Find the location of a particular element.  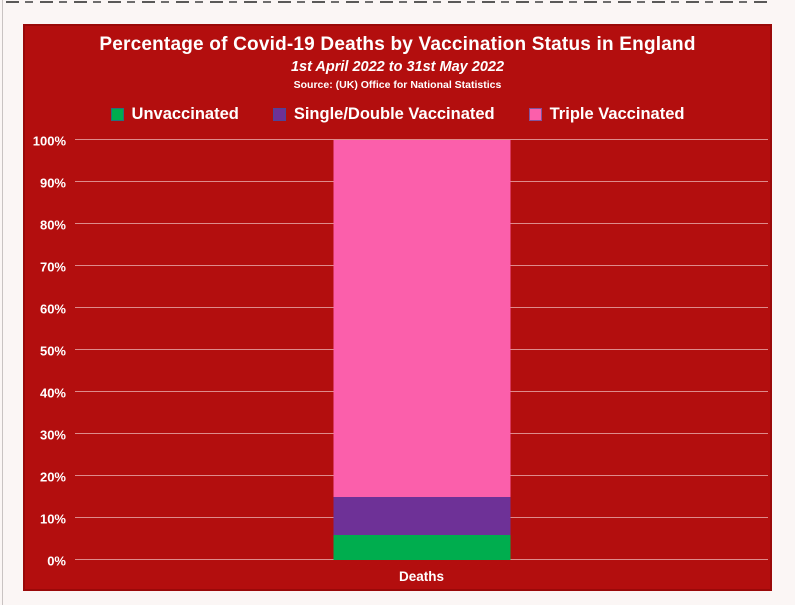

bar-segment-unvaccinated is located at coordinates (421, 547).